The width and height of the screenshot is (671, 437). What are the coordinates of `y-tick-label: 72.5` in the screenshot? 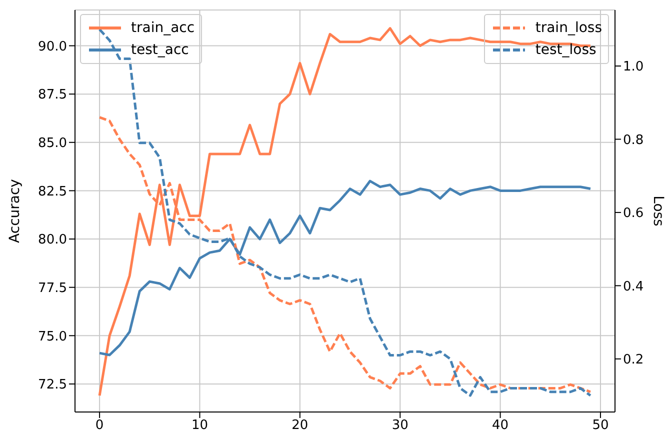 It's located at (52, 385).